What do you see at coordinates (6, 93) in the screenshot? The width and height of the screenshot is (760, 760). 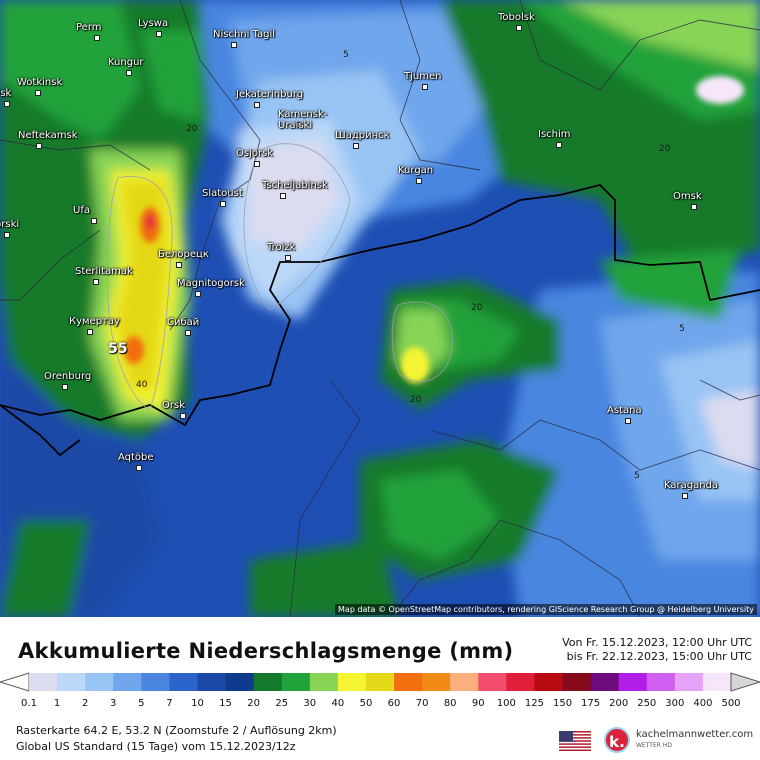 I see `city-label: ewsk` at bounding box center [6, 93].